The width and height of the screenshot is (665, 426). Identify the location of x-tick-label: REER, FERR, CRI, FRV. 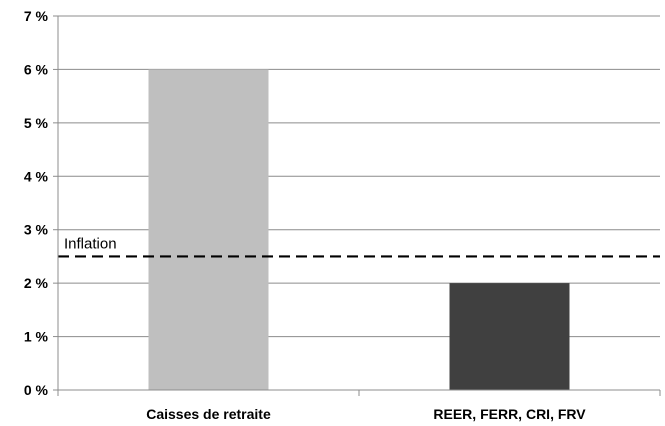
(509, 414).